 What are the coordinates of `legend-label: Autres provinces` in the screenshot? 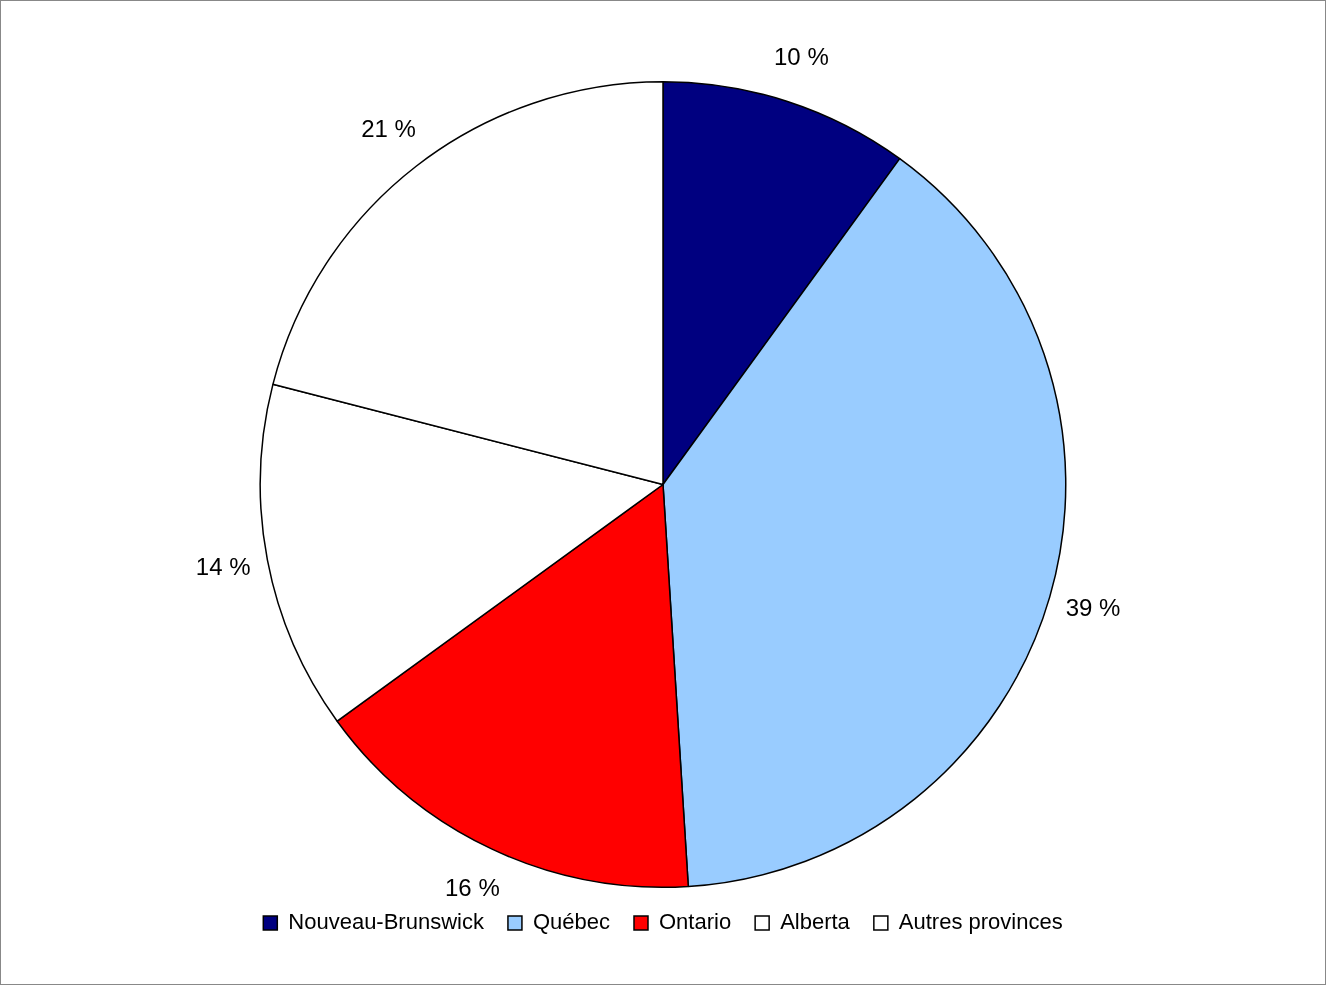 It's located at (980, 922).